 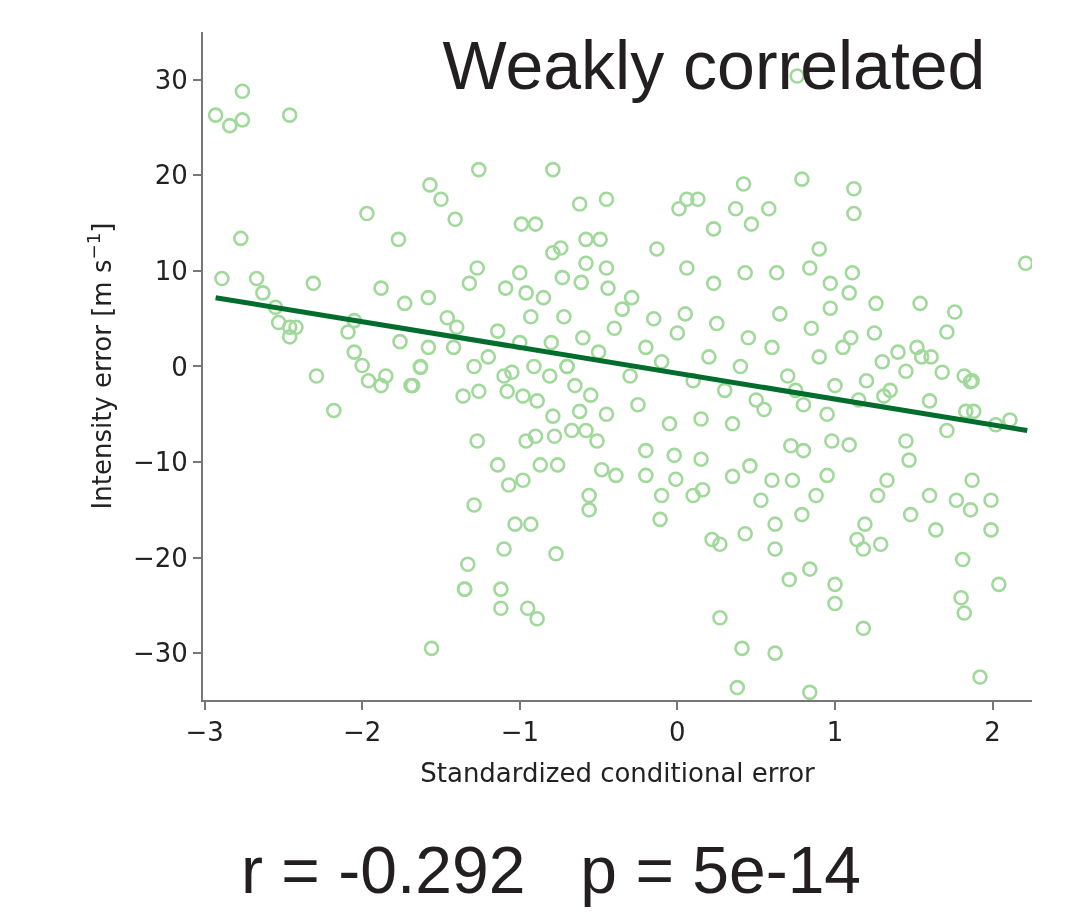 What do you see at coordinates (618, 773) in the screenshot?
I see `x-axis-title: Standardized conditional error` at bounding box center [618, 773].